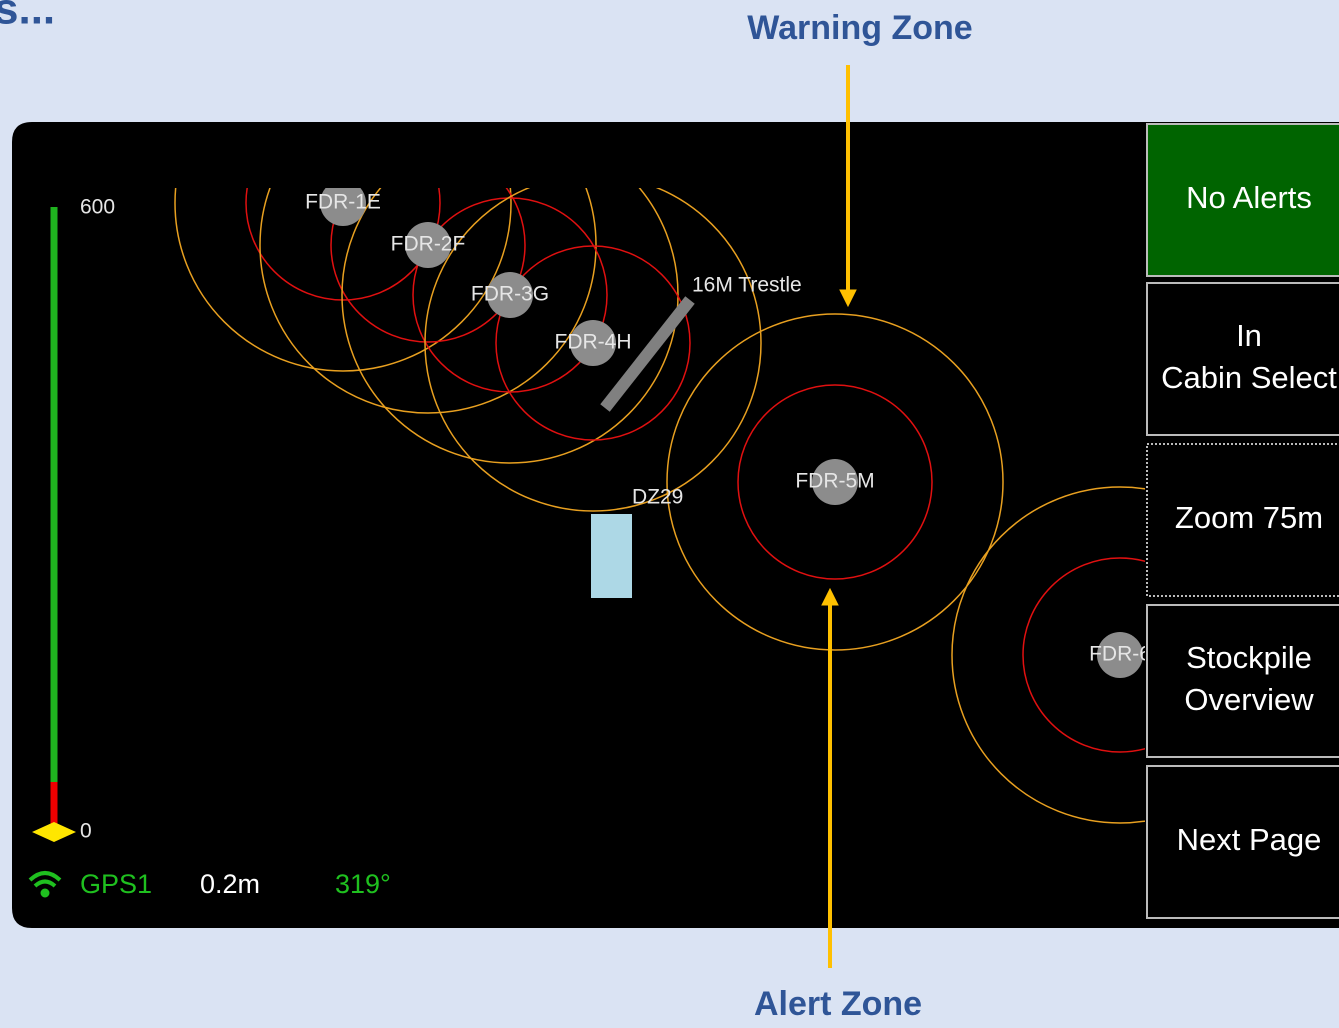  I want to click on menu-button: No Alerts, so click(1242, 200).